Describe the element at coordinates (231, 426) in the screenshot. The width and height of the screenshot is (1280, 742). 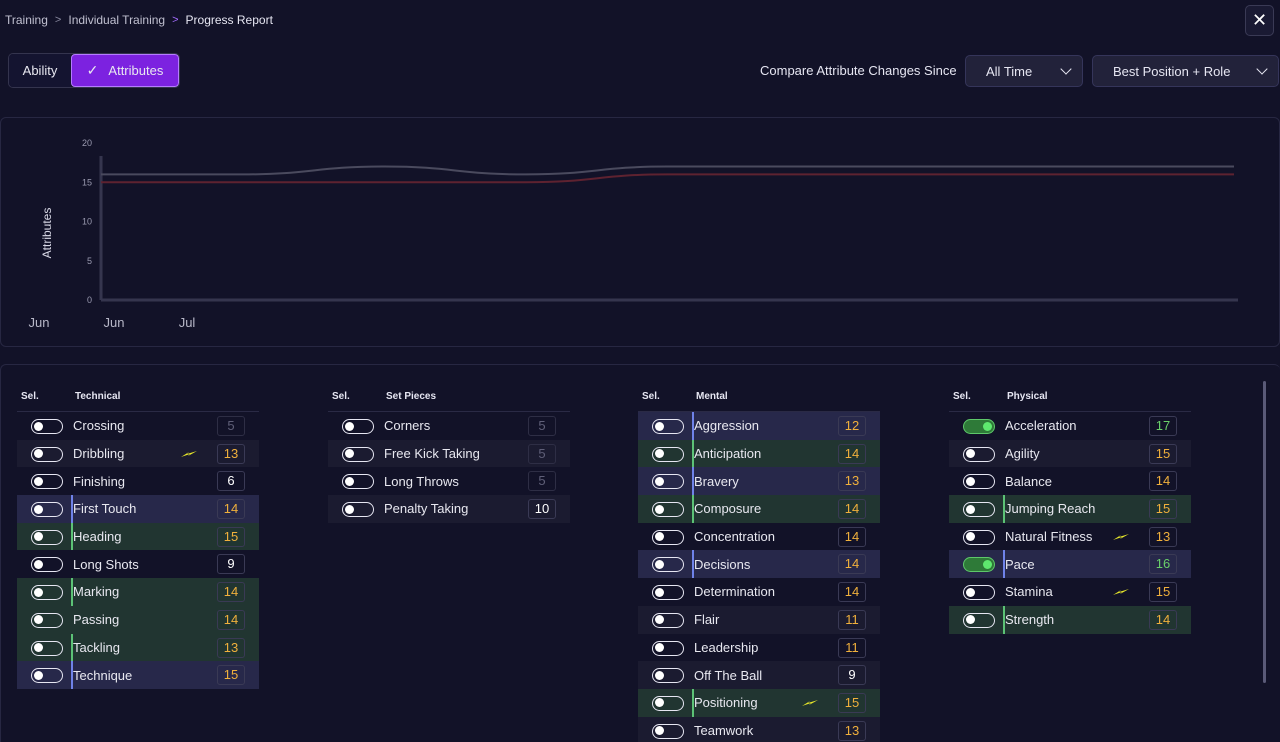
I see `attribute-value: 5` at that location.